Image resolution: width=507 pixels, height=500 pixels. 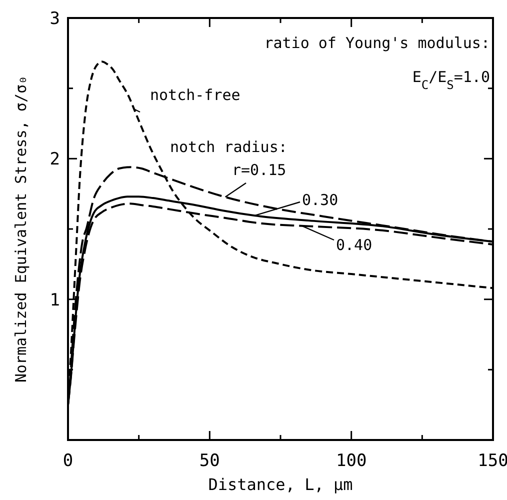 I want to click on x-tick-label: 150, so click(x=492, y=461).